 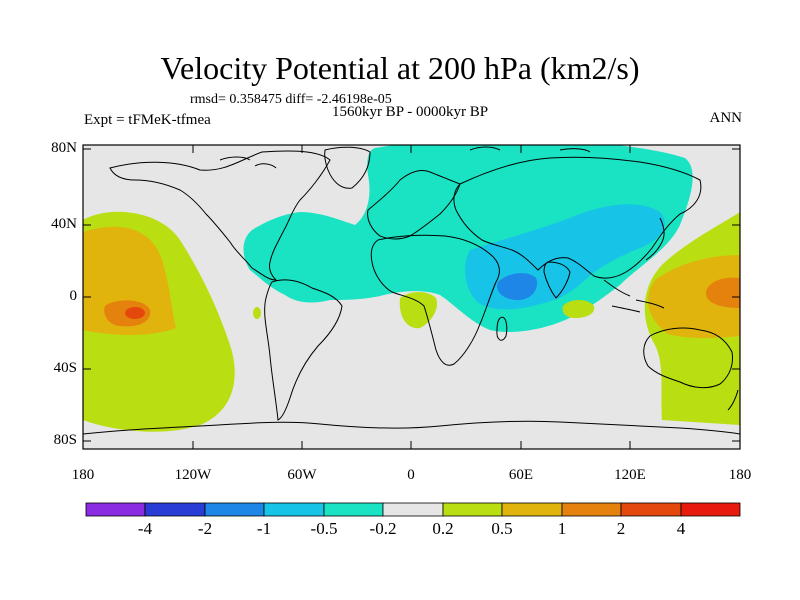 What do you see at coordinates (220, 215) in the screenshot?
I see `north-america-coast` at bounding box center [220, 215].